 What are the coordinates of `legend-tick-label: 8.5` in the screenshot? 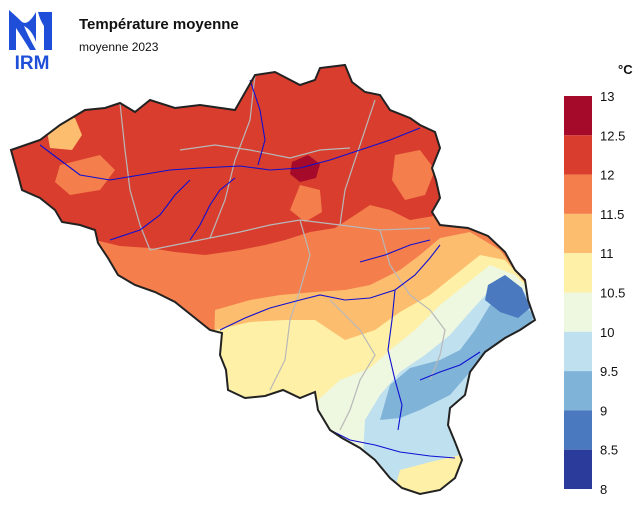 It's located at (609, 450).